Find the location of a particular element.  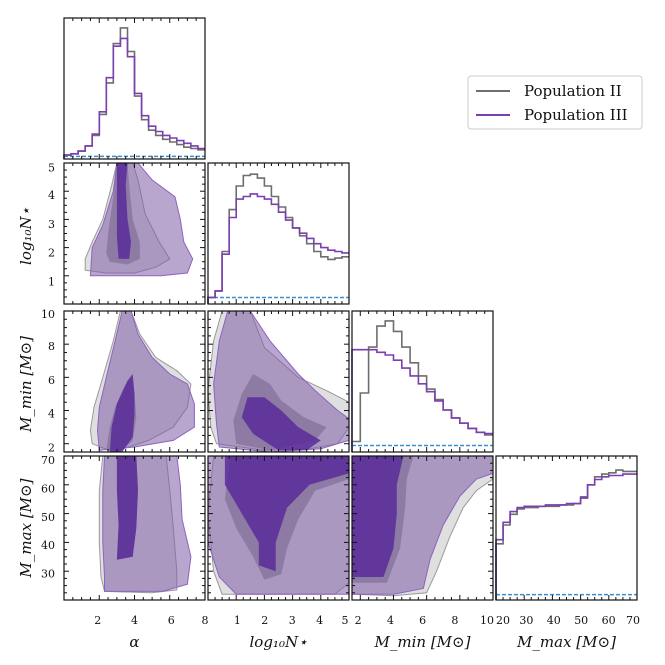

x-tick-label: 60 is located at coordinates (609, 620).